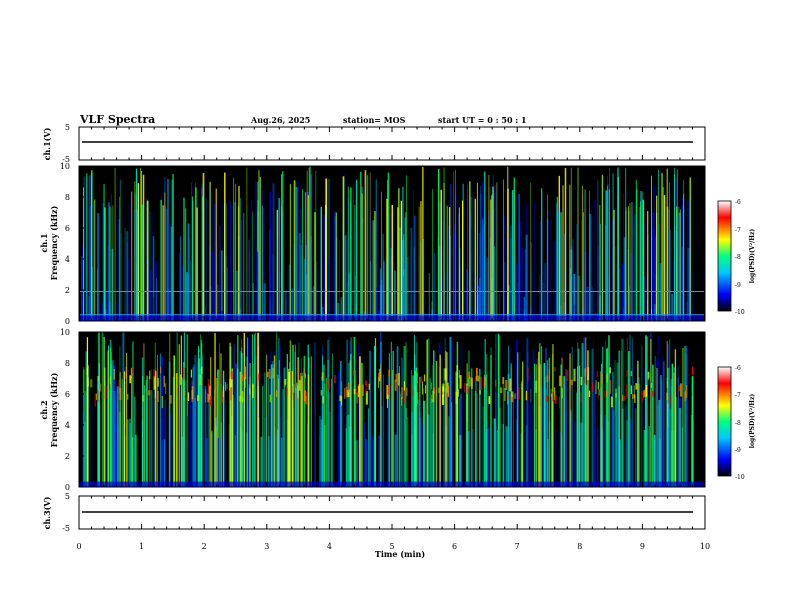  I want to click on date-label: Aug.26, 2025, so click(280, 120).